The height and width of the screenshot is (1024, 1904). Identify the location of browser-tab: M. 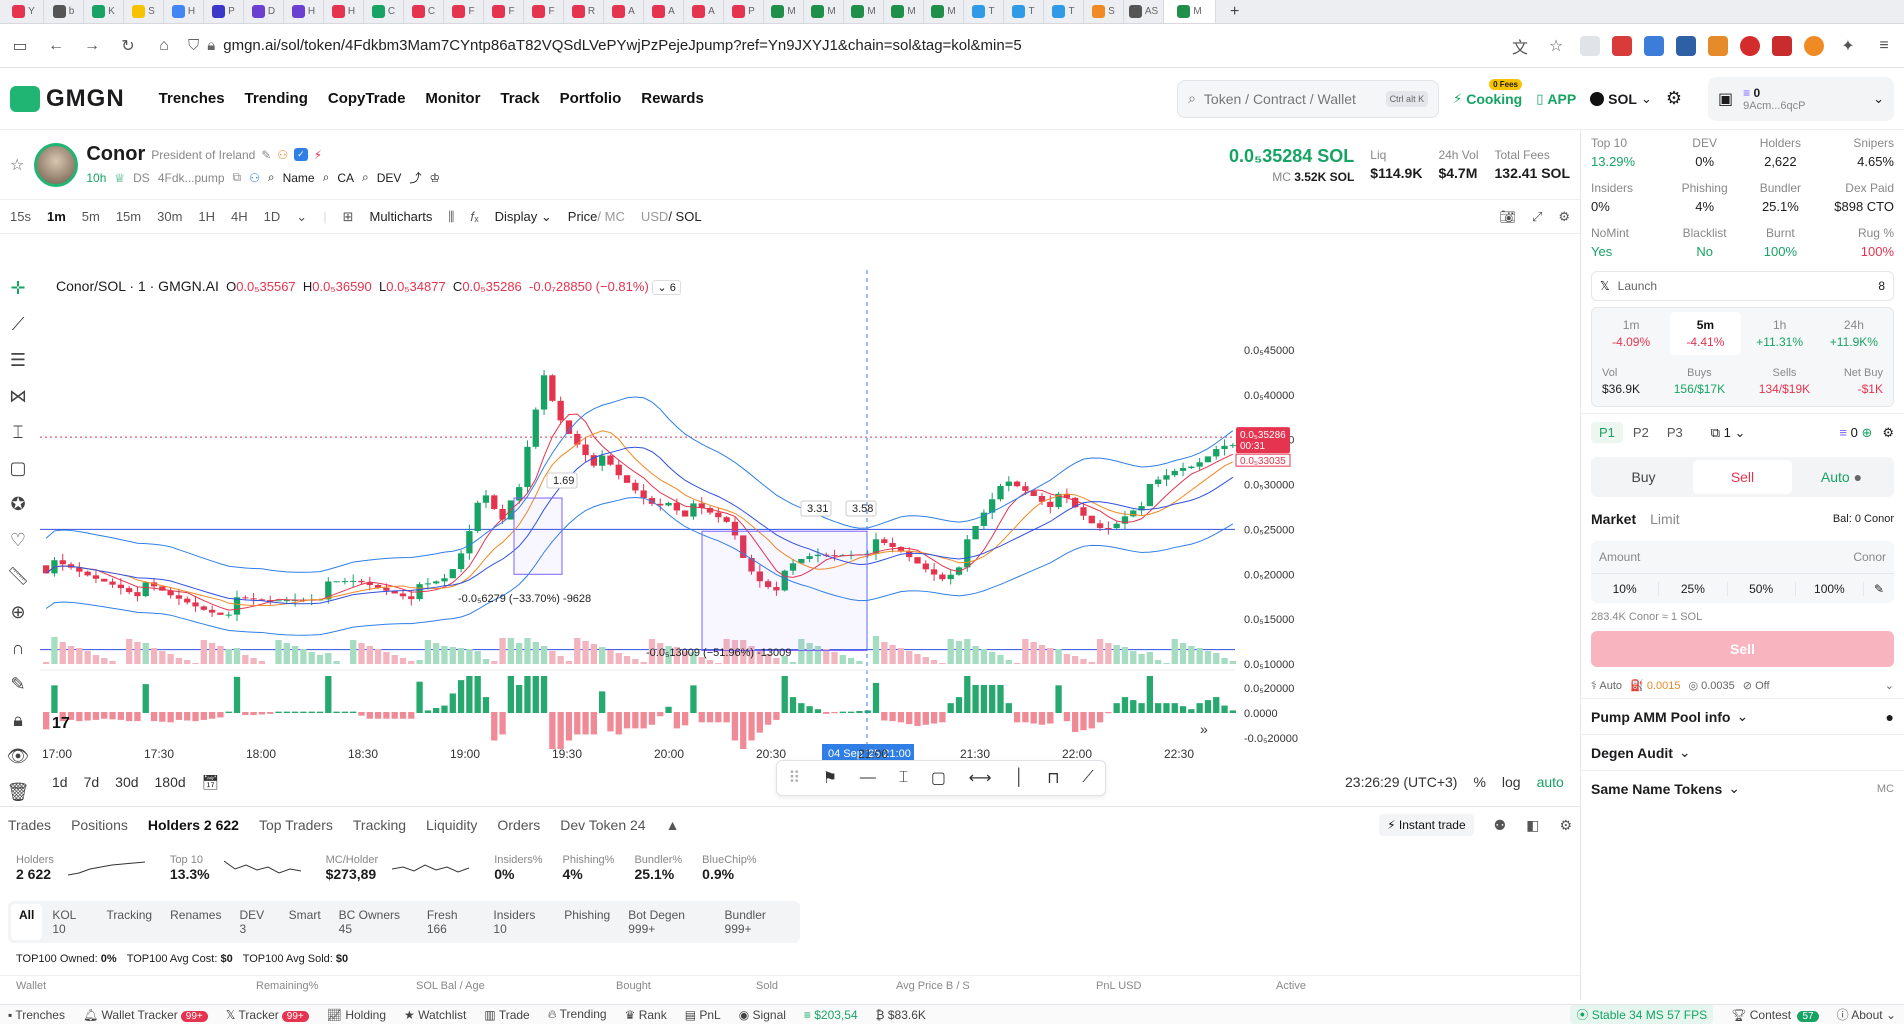
(784, 11).